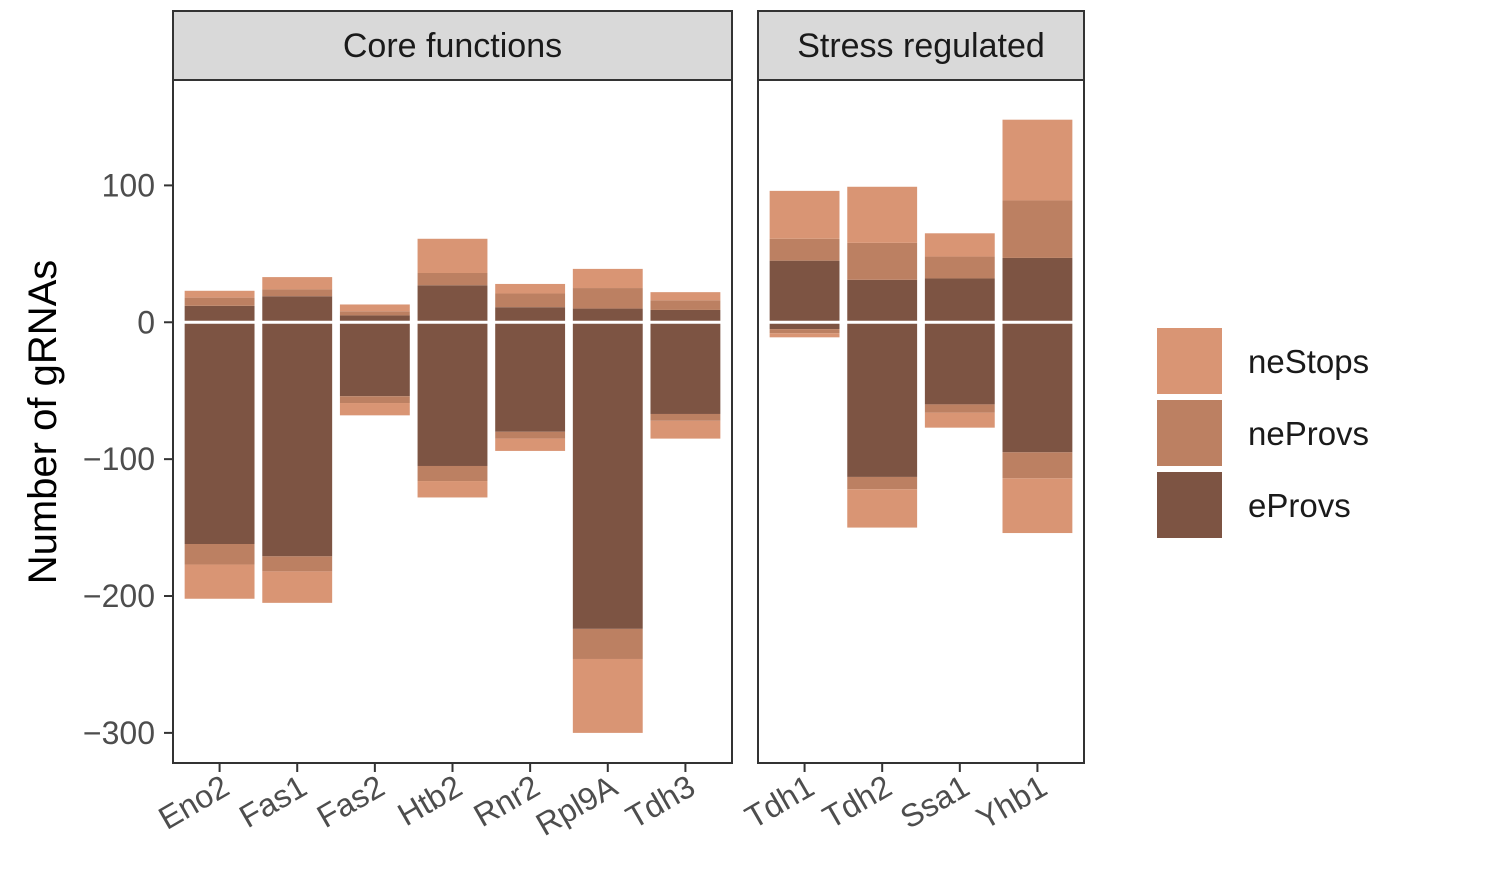 This screenshot has height=887, width=1500. What do you see at coordinates (1299, 505) in the screenshot?
I see `legend-label: eProvs` at bounding box center [1299, 505].